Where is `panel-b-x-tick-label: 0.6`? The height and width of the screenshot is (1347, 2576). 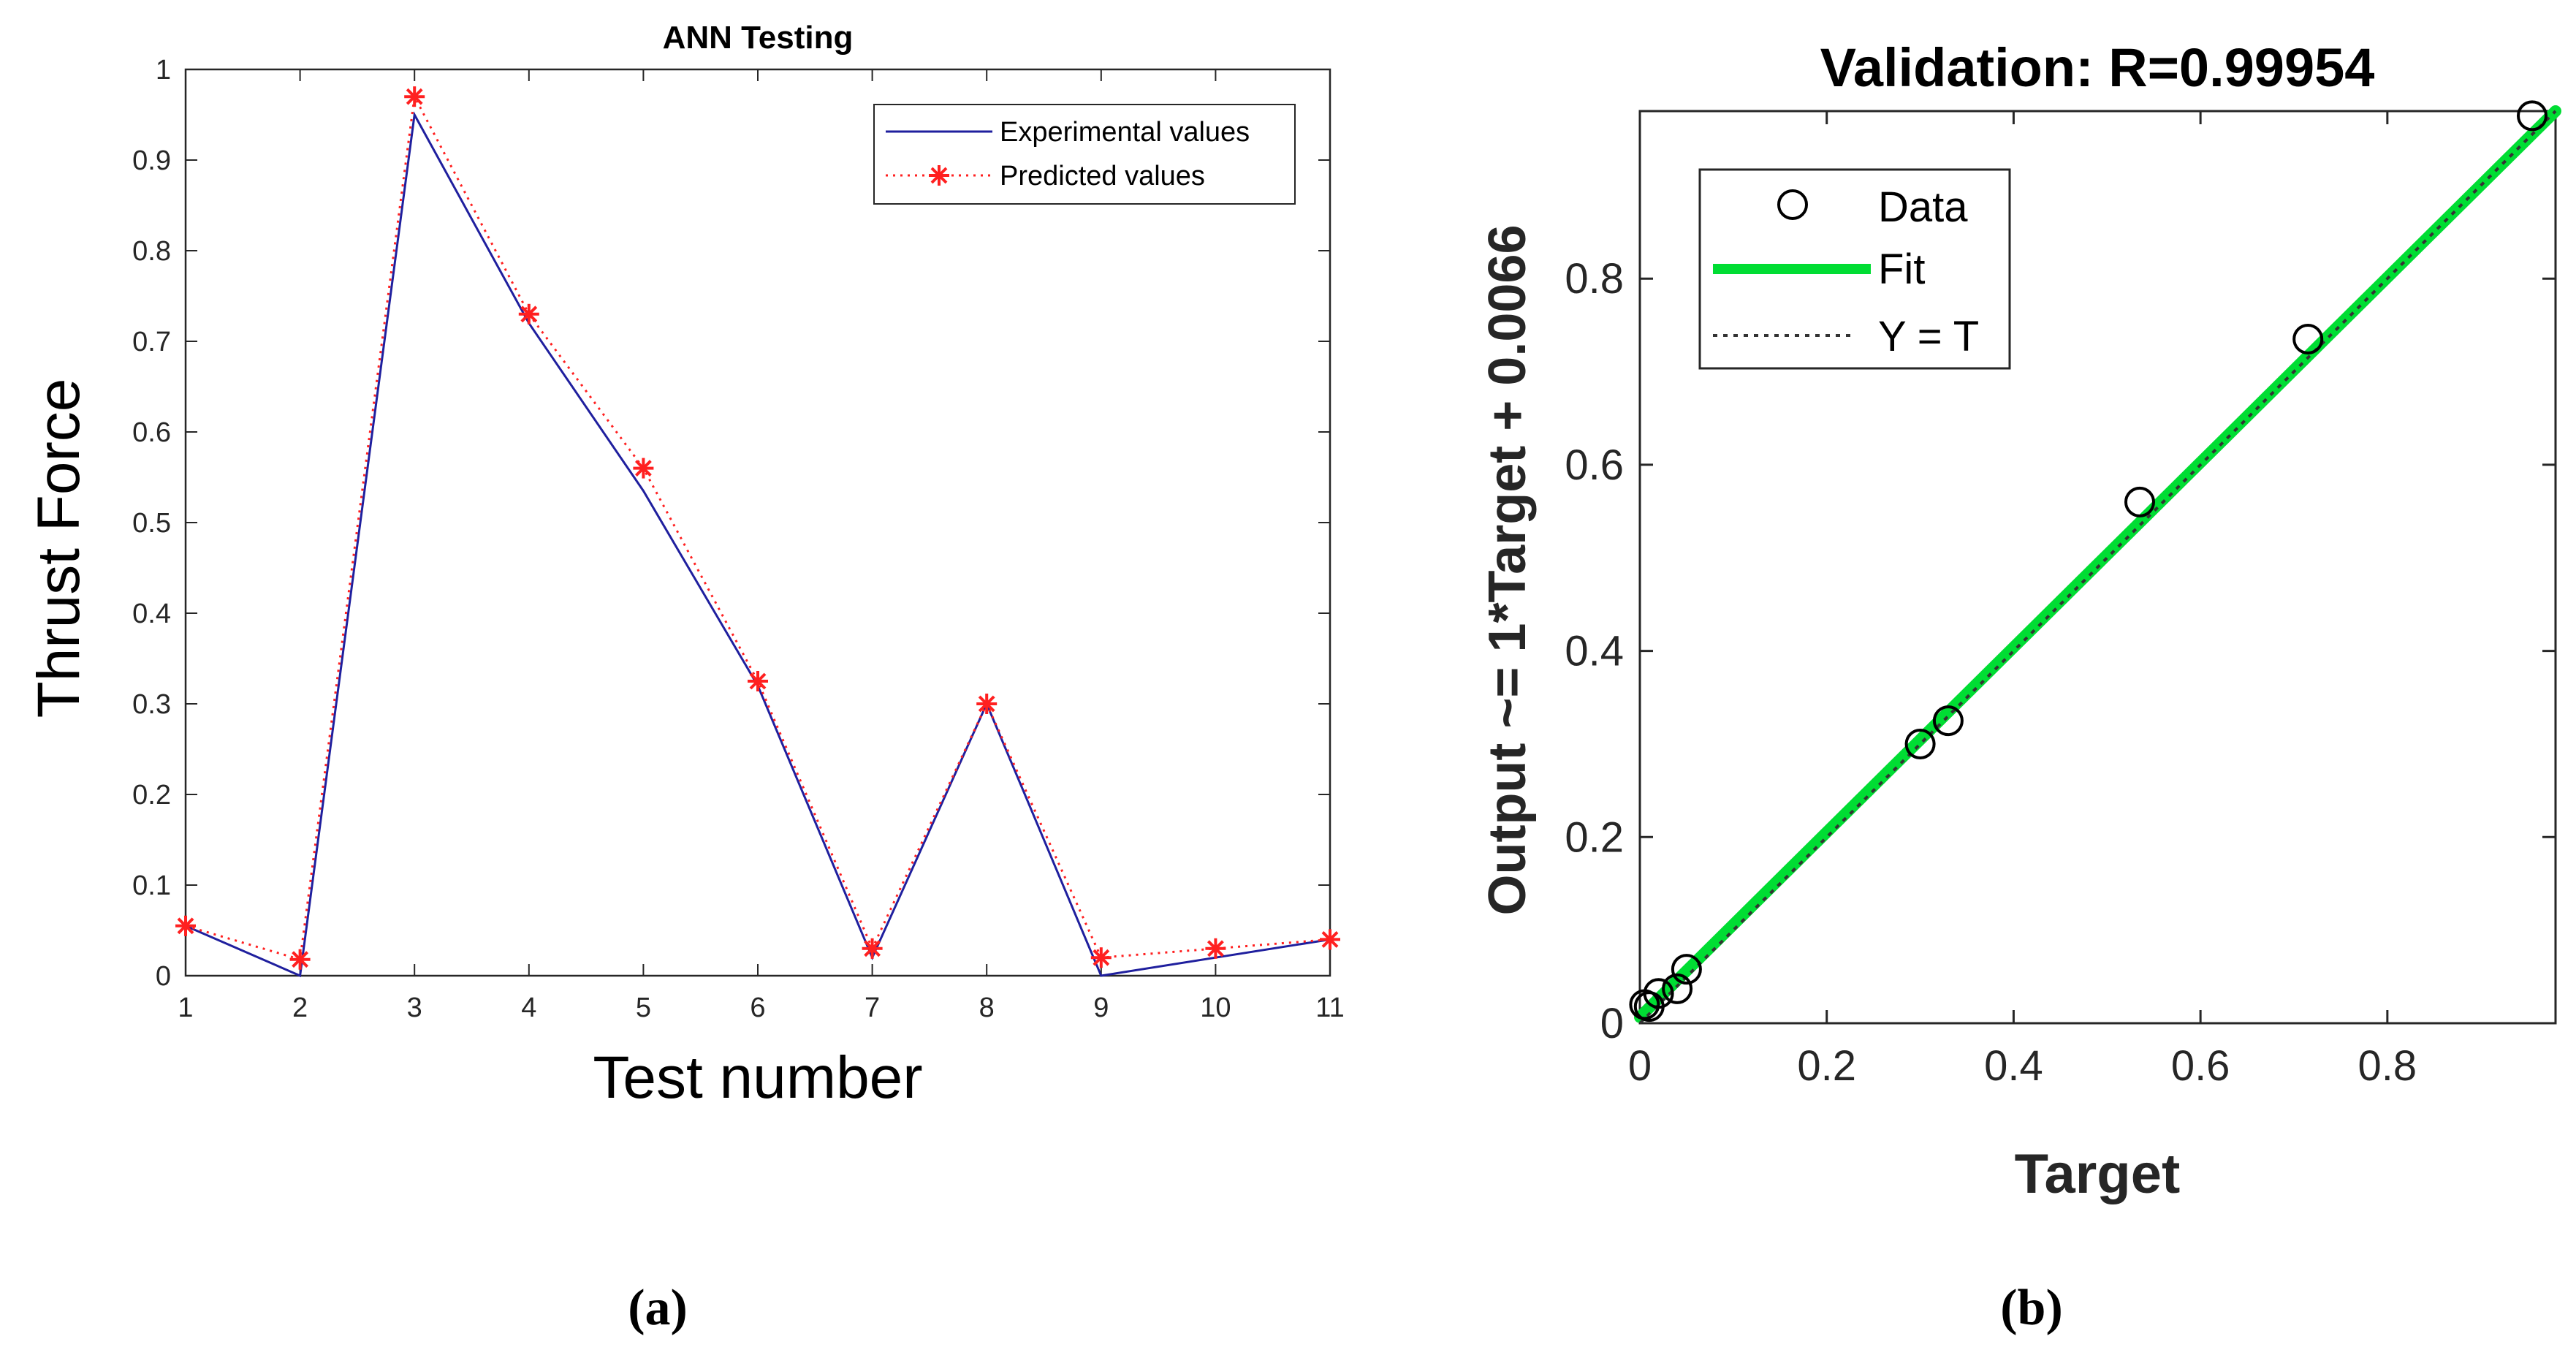
panel-b-x-tick-label: 0.6 is located at coordinates (2200, 1066).